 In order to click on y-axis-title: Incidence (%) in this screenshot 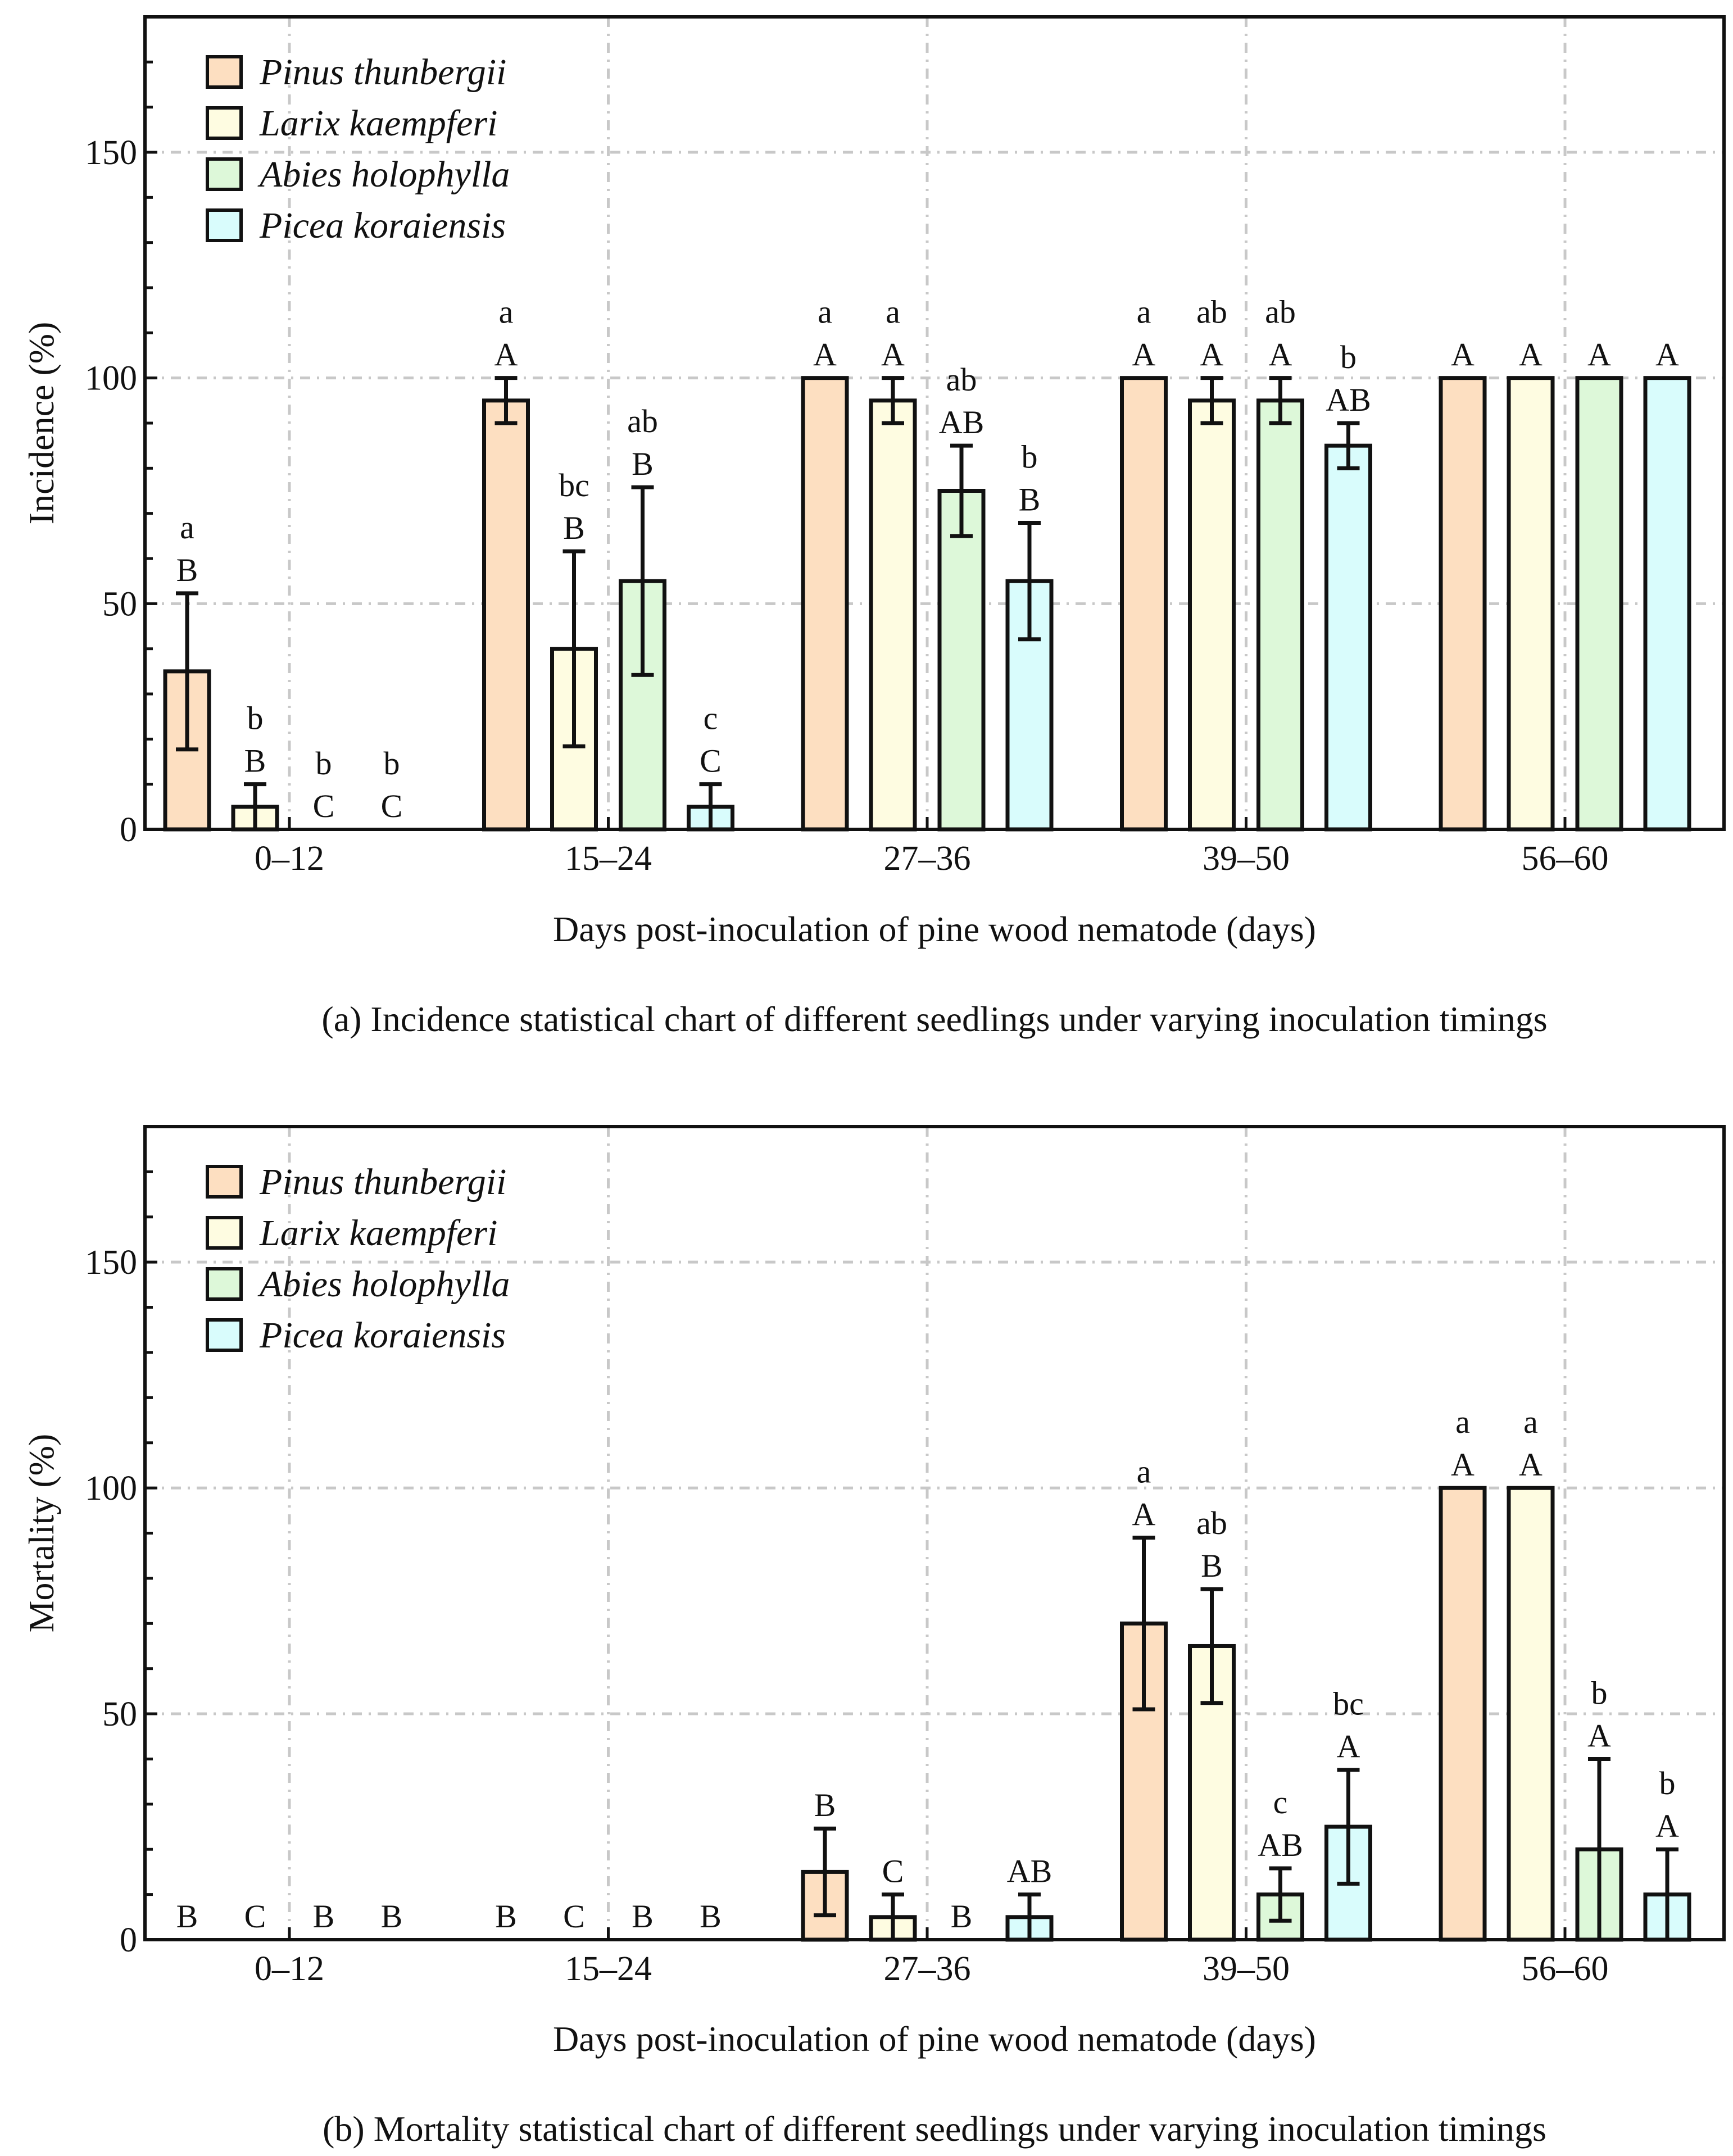, I will do `click(41, 423)`.